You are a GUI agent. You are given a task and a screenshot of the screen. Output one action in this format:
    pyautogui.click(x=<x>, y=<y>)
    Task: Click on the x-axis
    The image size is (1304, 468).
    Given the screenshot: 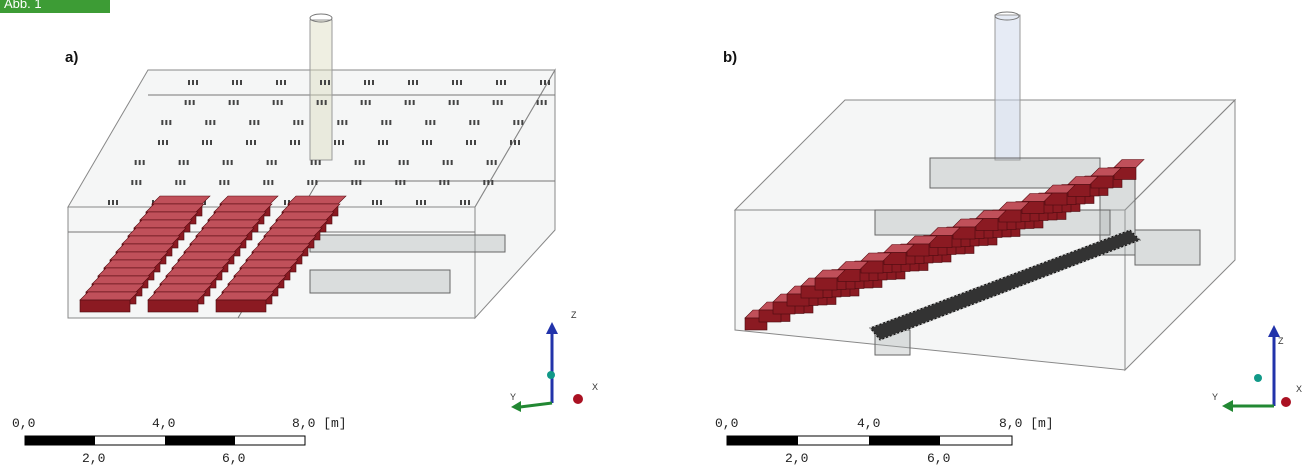 What is the action you would take?
    pyautogui.click(x=578, y=399)
    